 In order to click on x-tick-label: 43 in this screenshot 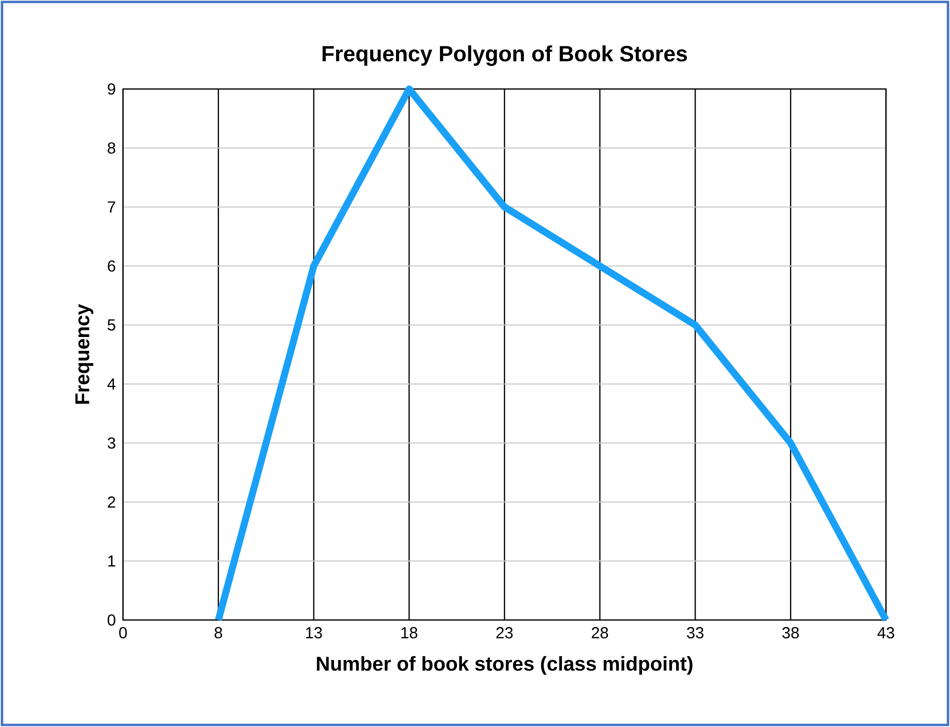, I will do `click(885, 632)`.